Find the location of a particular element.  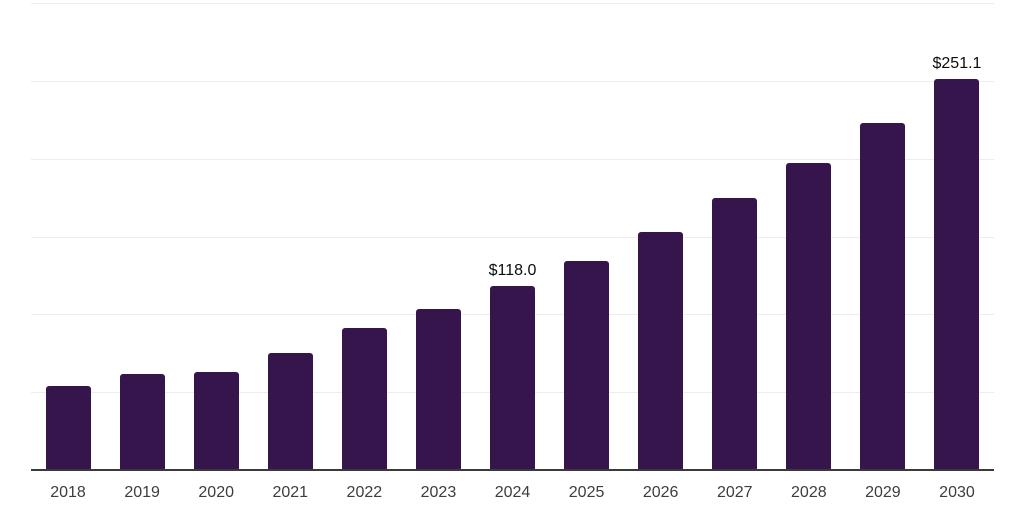

bar-2022 is located at coordinates (364, 399).